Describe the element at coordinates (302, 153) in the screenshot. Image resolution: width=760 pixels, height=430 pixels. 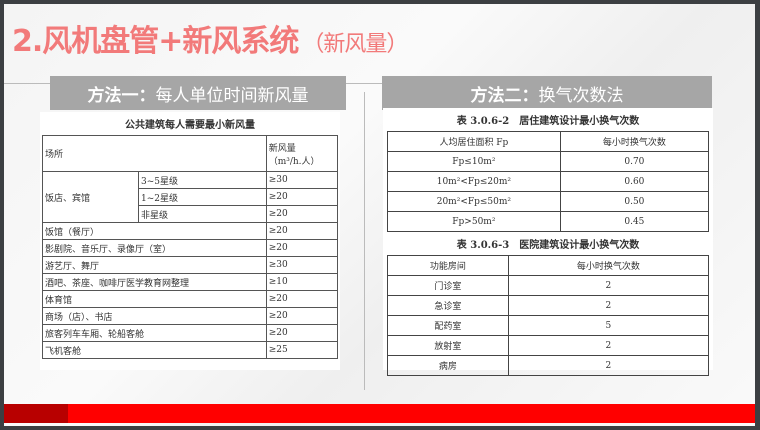
I see `col-air: 新风量 （m³/h.人）` at that location.